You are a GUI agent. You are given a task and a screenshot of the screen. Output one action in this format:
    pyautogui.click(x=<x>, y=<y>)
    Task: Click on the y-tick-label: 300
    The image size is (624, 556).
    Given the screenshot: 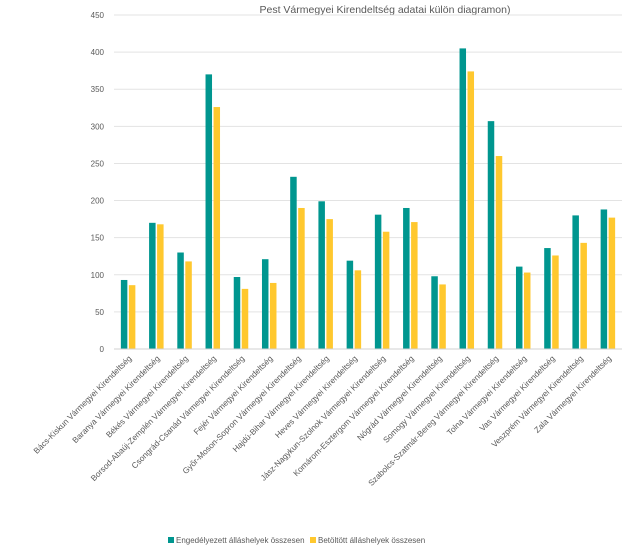 What is the action you would take?
    pyautogui.click(x=98, y=126)
    